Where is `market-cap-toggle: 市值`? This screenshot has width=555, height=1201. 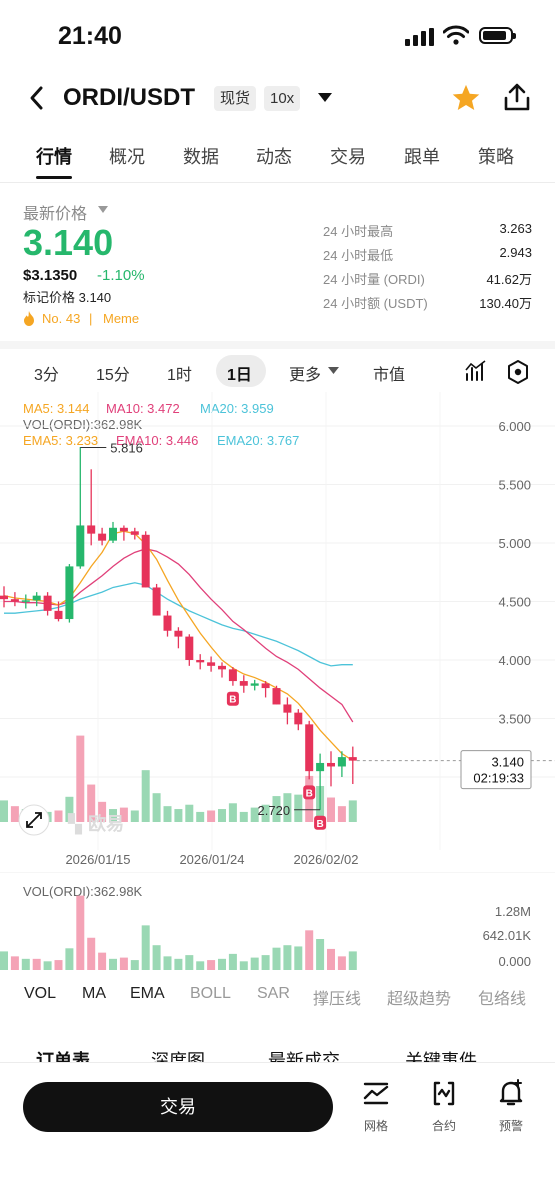
market-cap-toggle: 市值 is located at coordinates (389, 375).